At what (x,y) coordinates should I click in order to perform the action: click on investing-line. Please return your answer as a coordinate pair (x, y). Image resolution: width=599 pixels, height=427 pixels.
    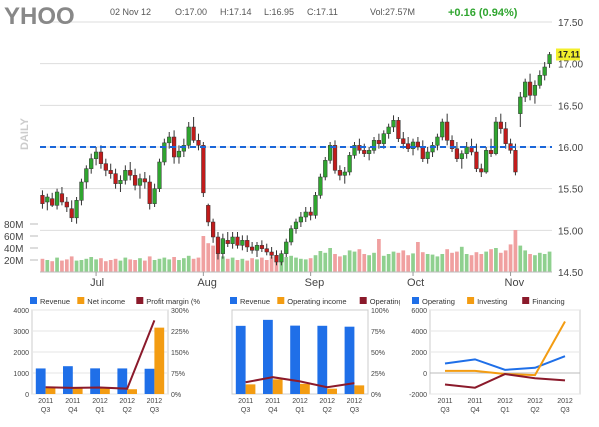
    Looking at the image, I should click on (505, 349).